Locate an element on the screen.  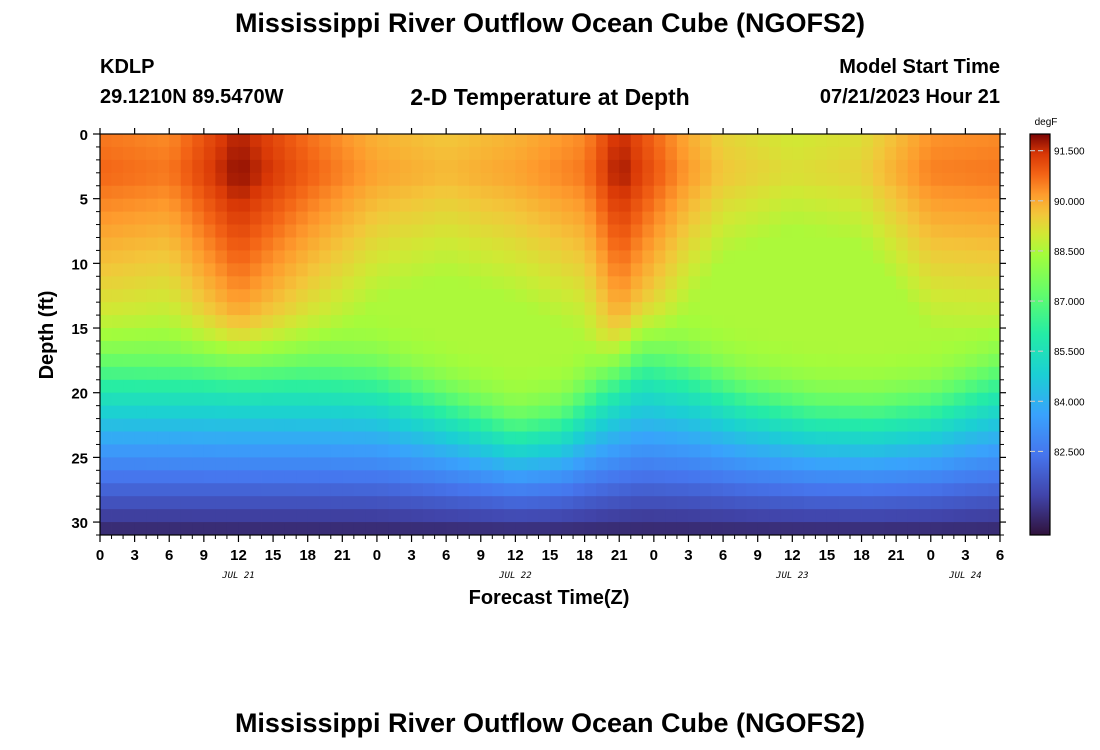
x-date-label: JUL 23 is located at coordinates (792, 576).